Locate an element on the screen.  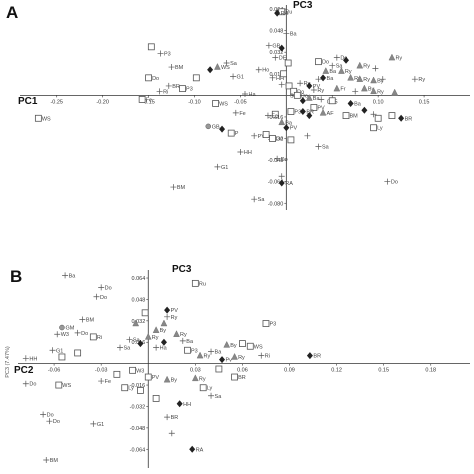
a-point-91-plus-marker is located at coordinates (318, 146).